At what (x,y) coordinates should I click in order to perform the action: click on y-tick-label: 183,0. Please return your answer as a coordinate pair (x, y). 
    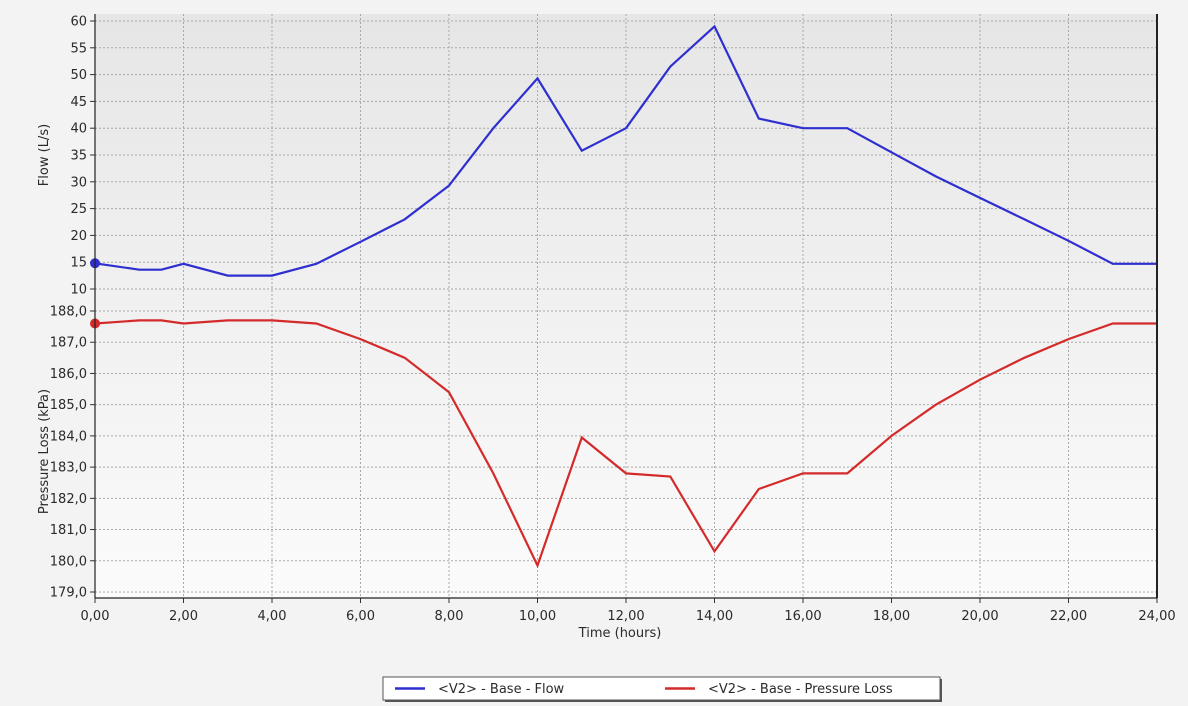
    Looking at the image, I should click on (68, 468).